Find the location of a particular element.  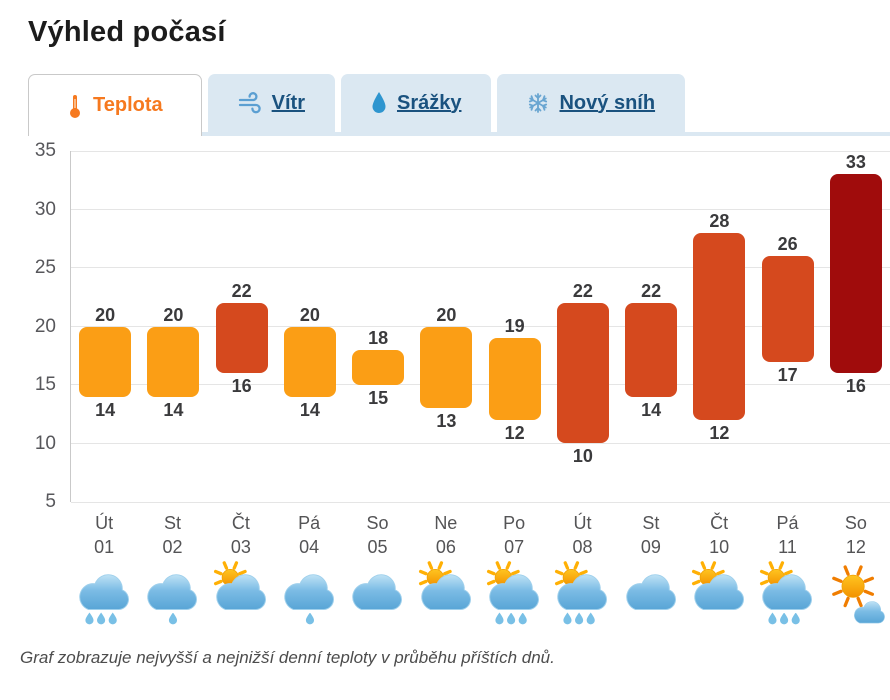

day-column: 20 13 is located at coordinates (446, 326).